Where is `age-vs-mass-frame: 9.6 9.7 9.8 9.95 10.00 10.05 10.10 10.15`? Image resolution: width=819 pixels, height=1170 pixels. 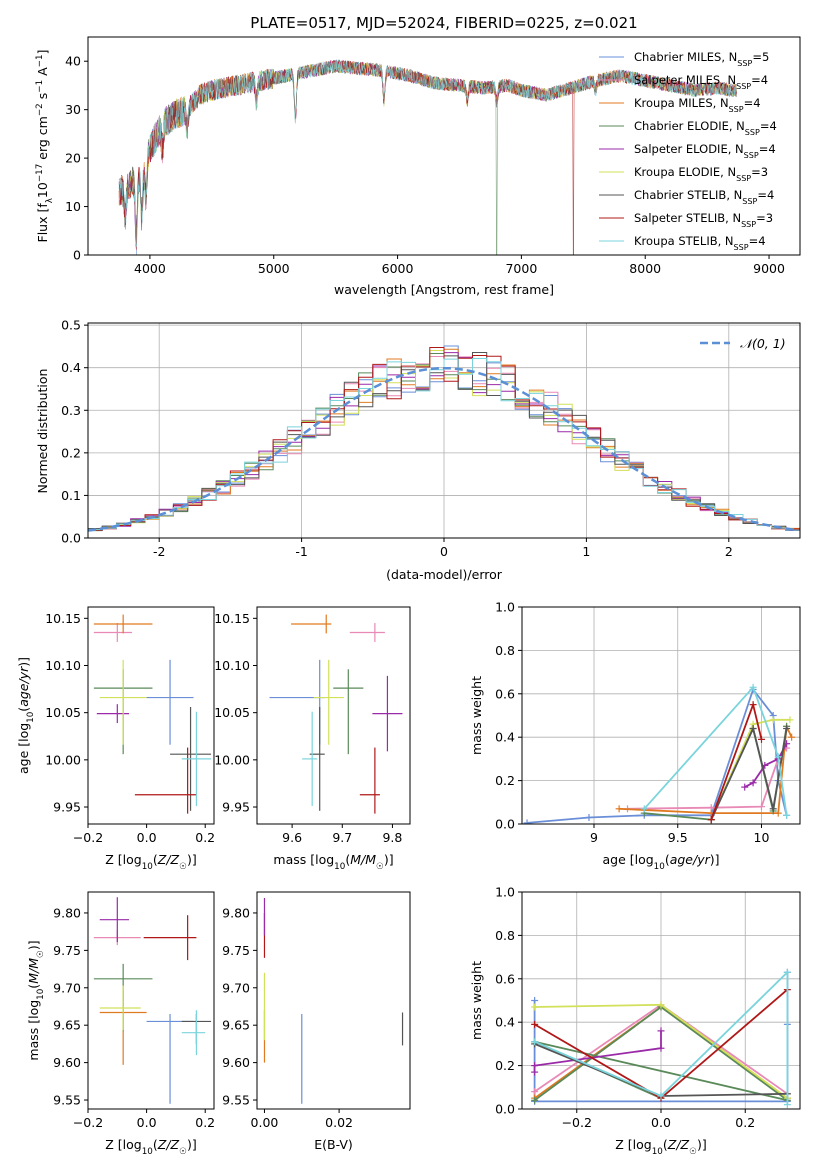
age-vs-mass-frame: 9.6 9.7 9.8 9.95 10.00 10.05 10.10 10.15 is located at coordinates (312, 725).